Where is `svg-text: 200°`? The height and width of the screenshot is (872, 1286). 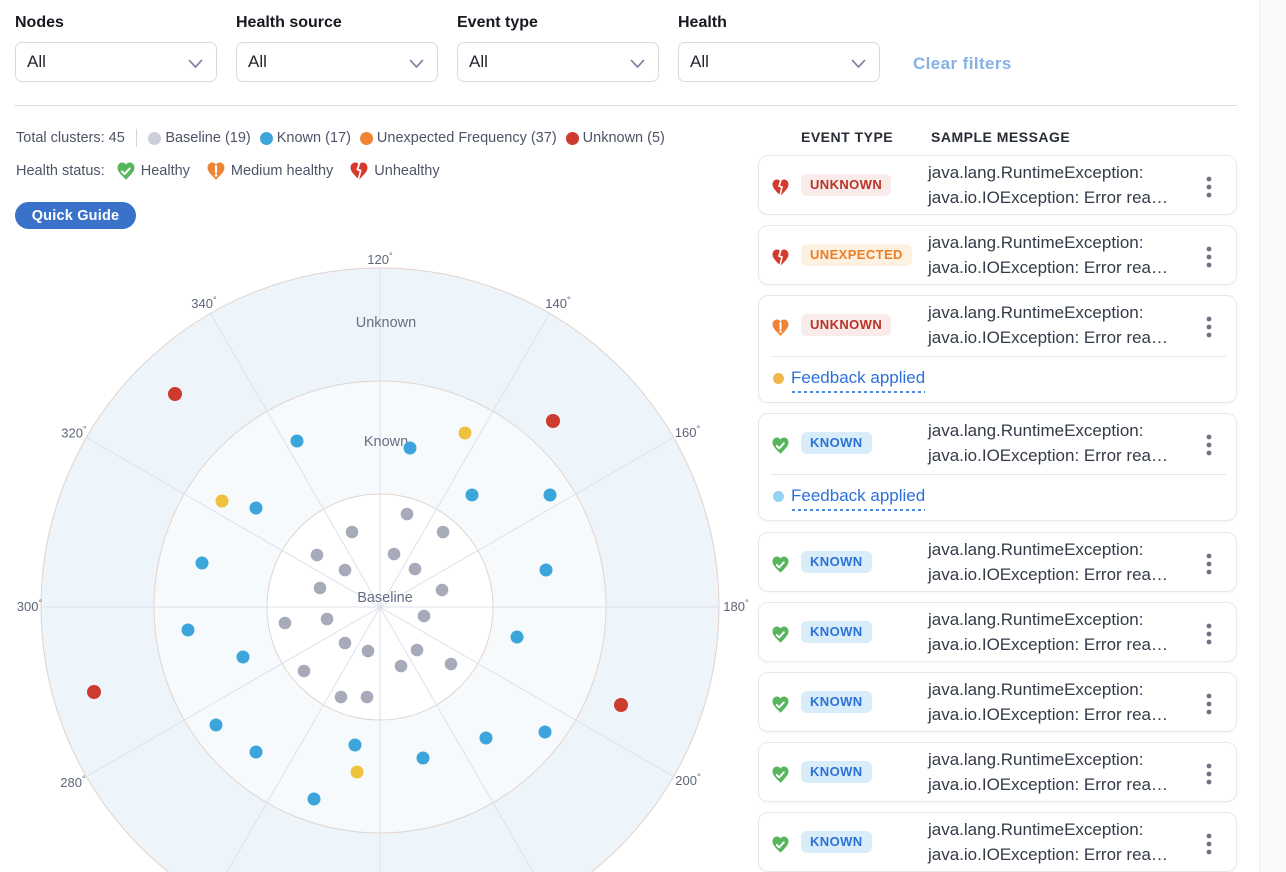
svg-text: 200° is located at coordinates (688, 780).